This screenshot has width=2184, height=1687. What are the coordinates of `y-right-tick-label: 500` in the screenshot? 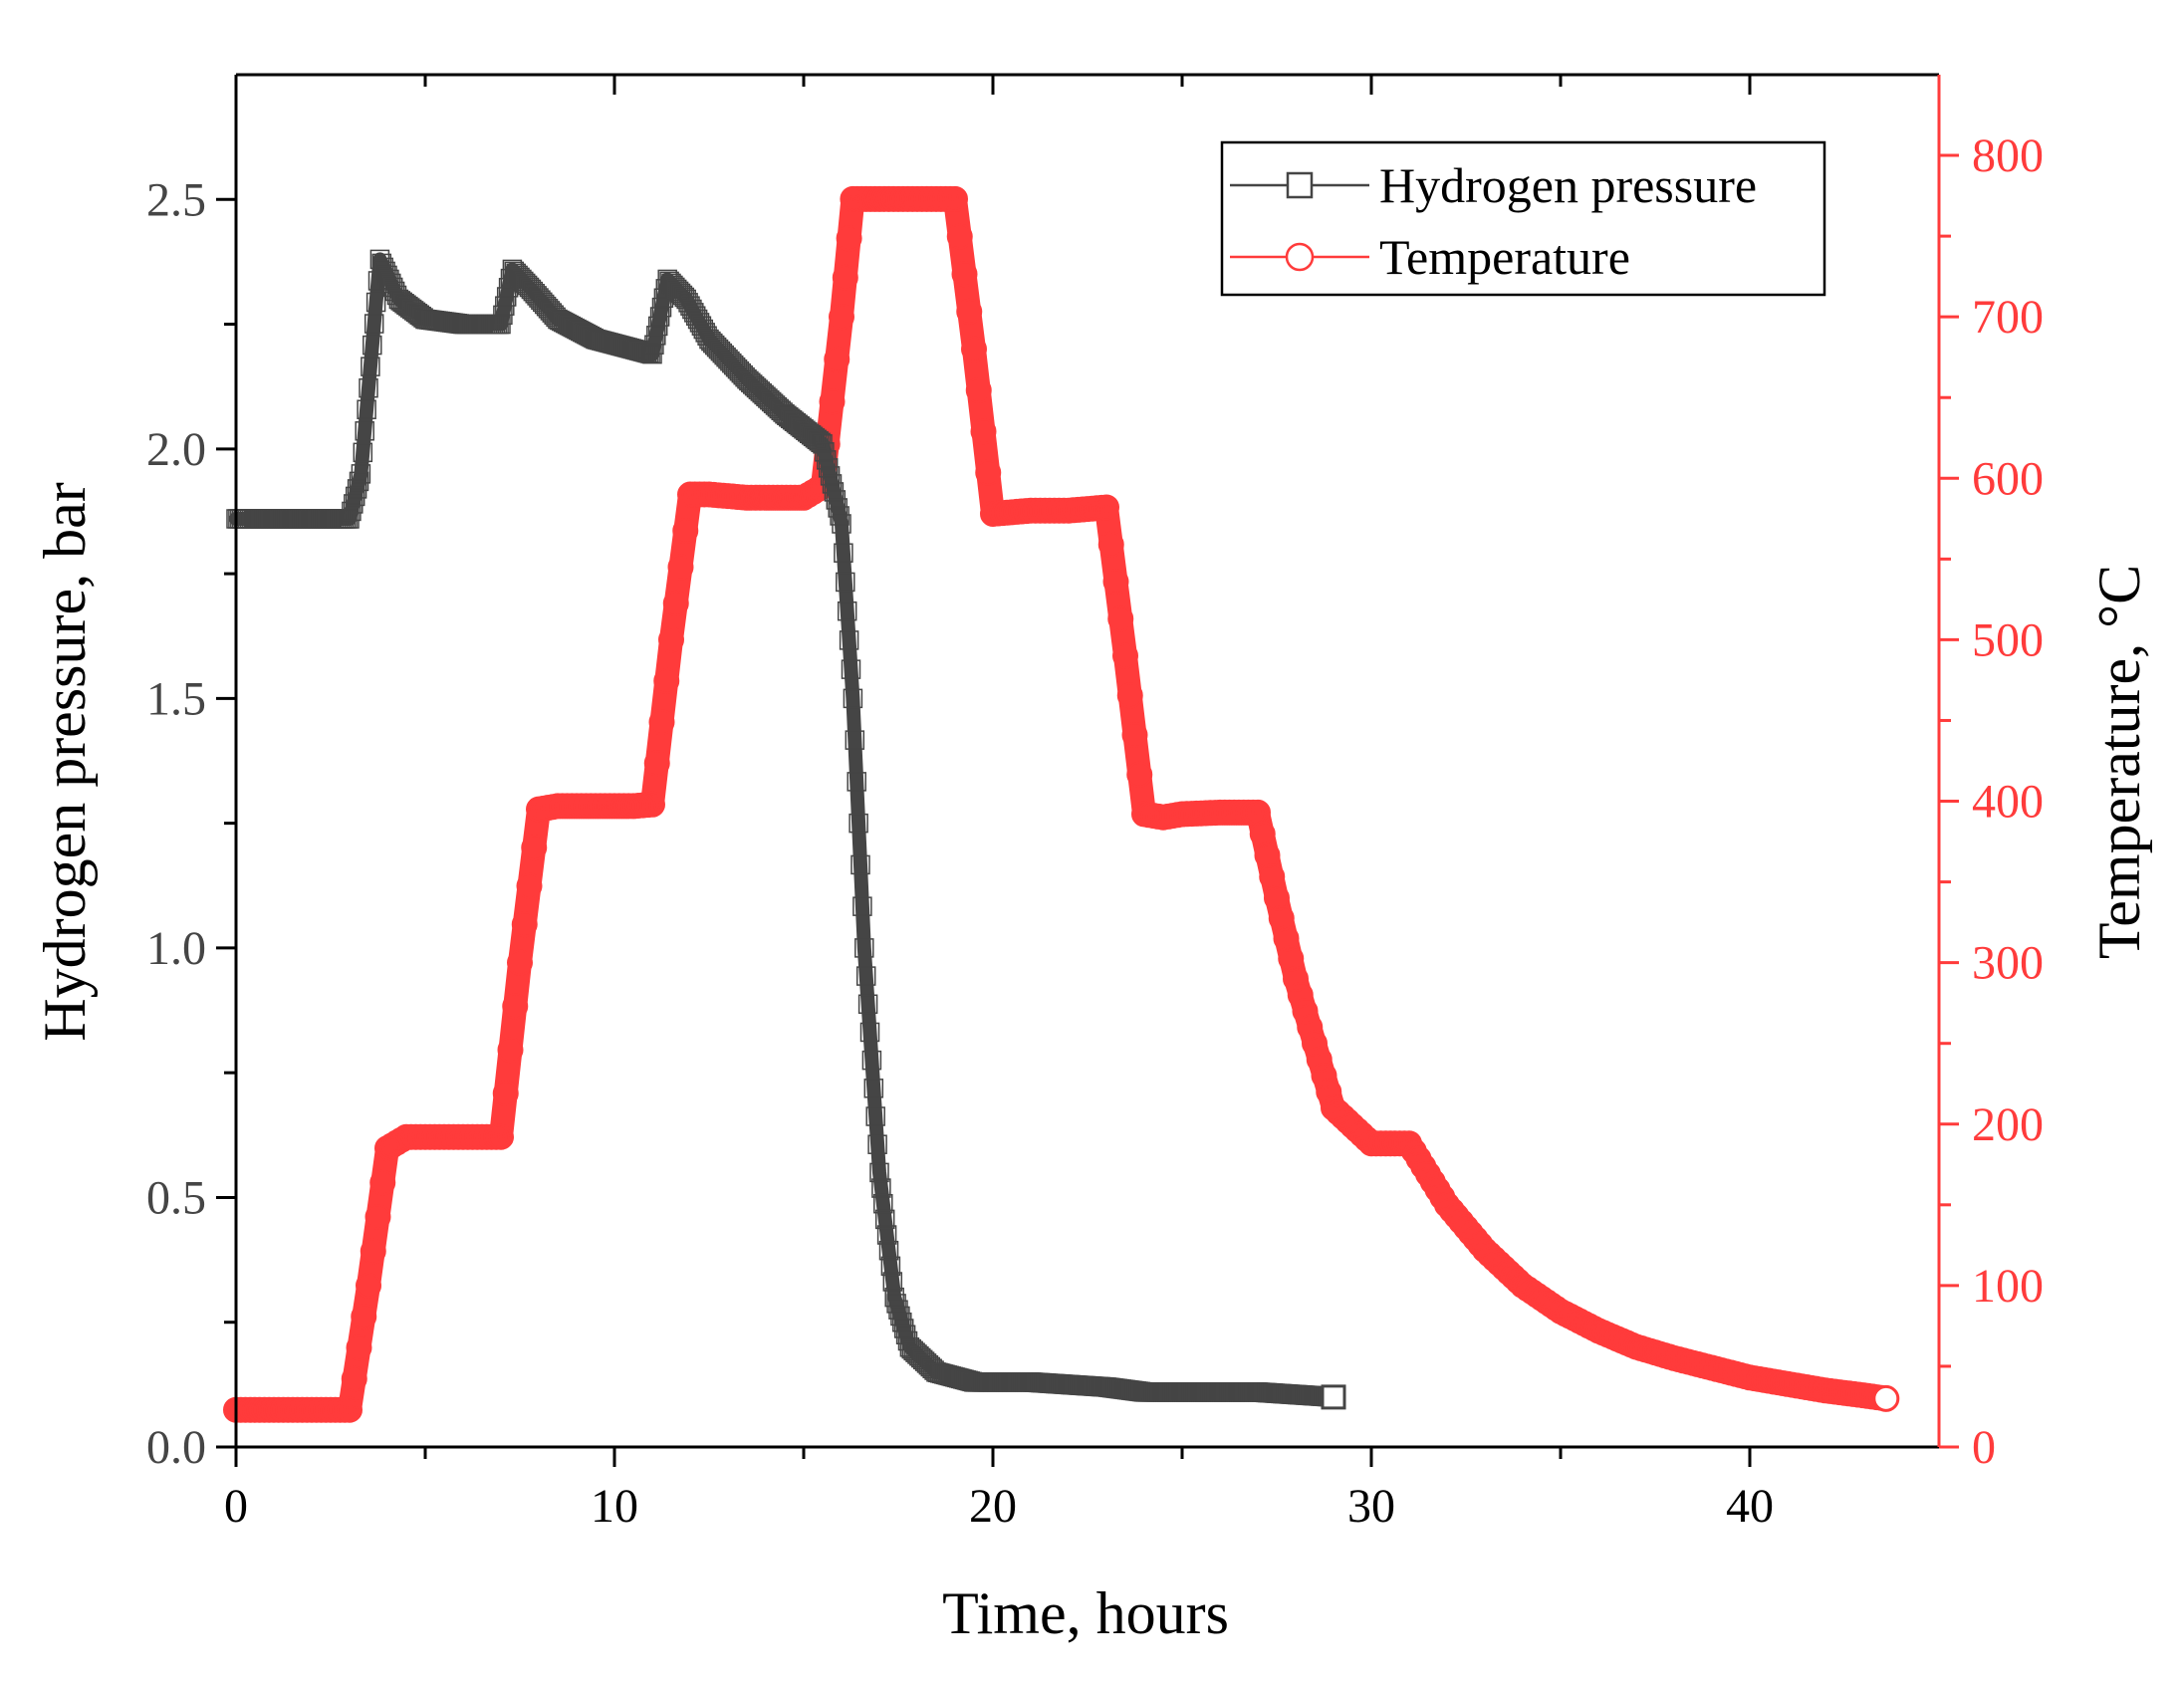 It's located at (2008, 639).